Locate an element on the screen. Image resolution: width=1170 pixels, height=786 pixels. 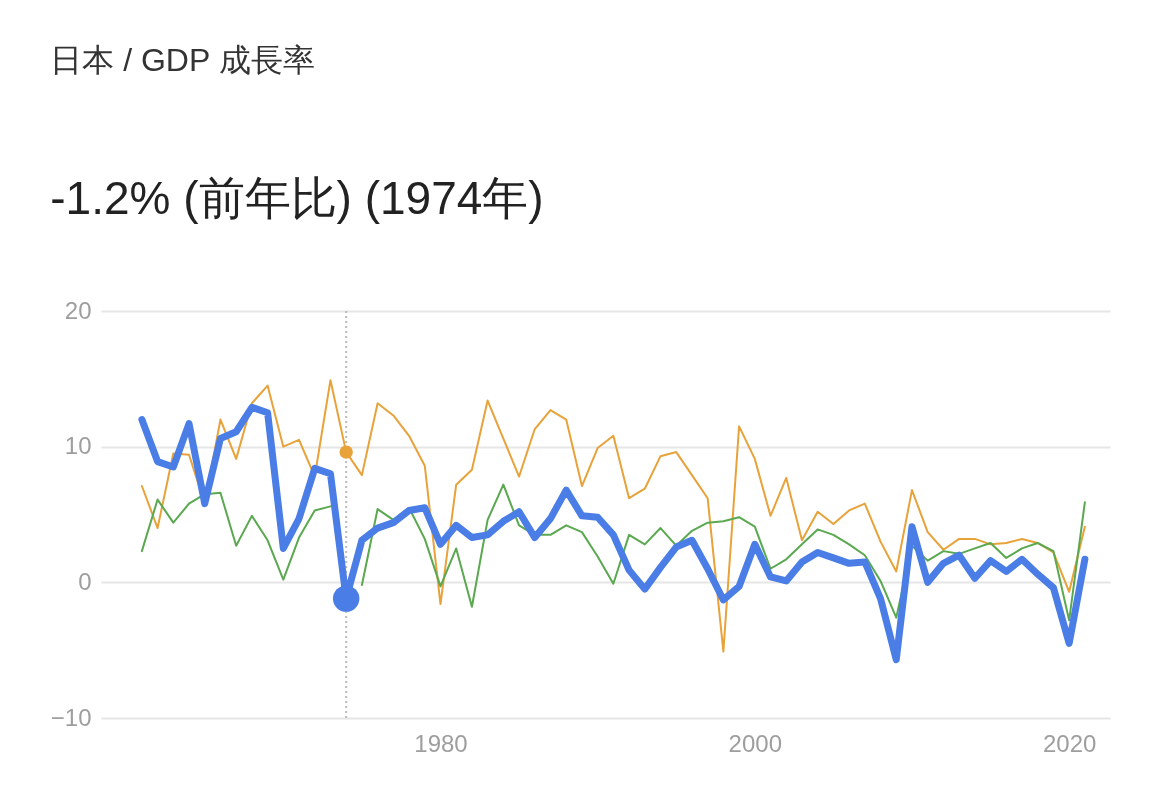
y-tick-label: −10 is located at coordinates (71, 717).